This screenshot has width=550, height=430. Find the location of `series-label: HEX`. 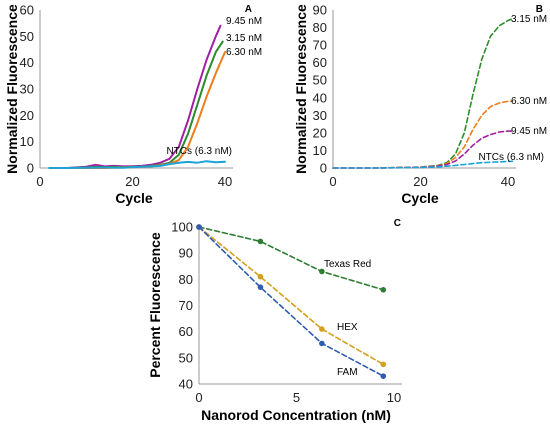

series-label: HEX is located at coordinates (347, 327).